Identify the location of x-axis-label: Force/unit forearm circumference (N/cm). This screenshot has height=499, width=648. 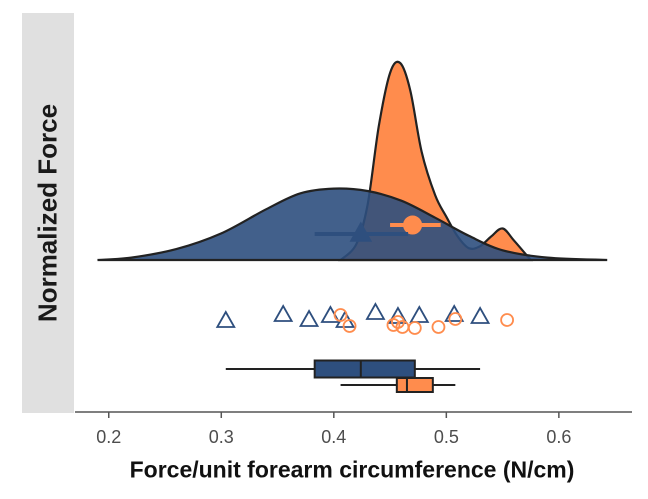
(352, 469).